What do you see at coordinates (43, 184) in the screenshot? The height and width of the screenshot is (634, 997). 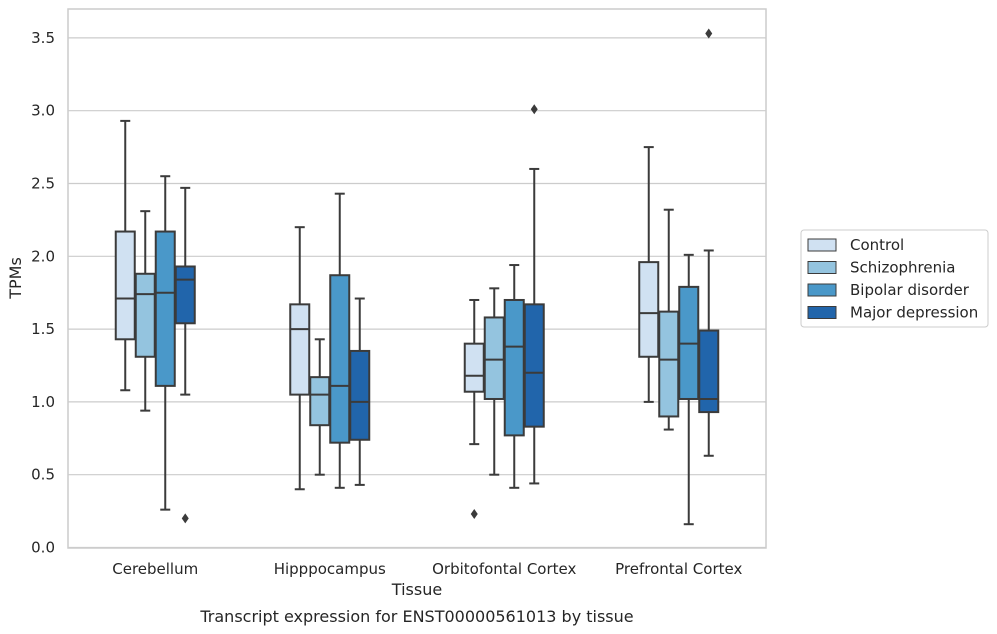 I see `y-tick-label: 2.5` at bounding box center [43, 184].